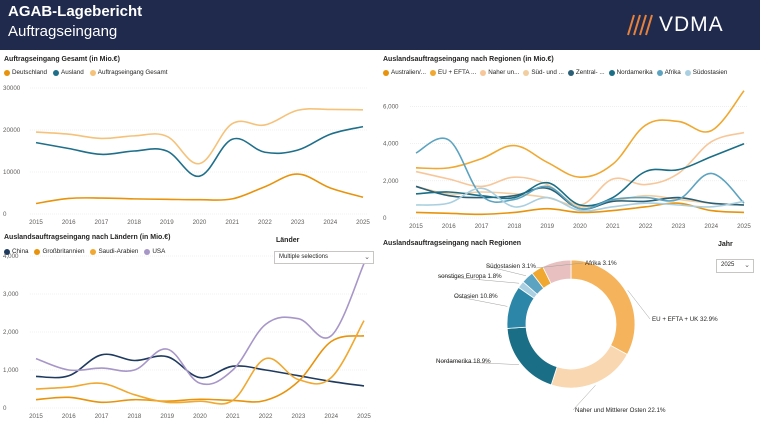 The image size is (760, 426). What do you see at coordinates (72, 72) in the screenshot?
I see `legend-label: Ausland` at bounding box center [72, 72].